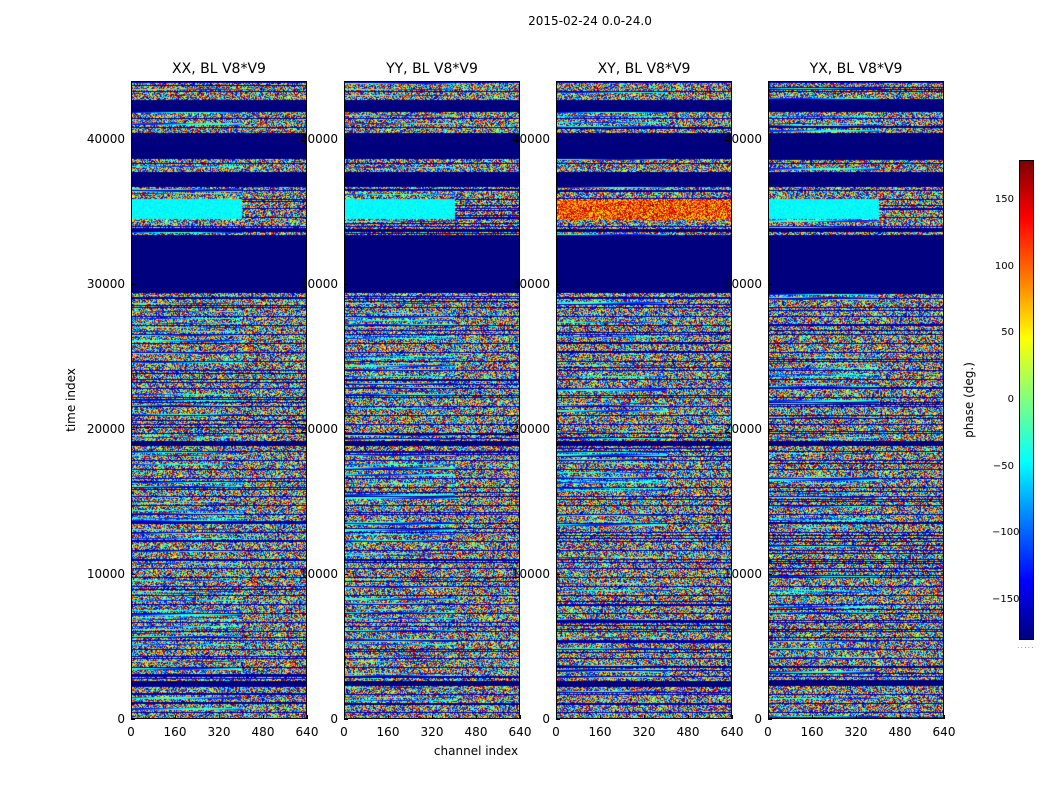 This screenshot has width=1050, height=800. I want to click on panel-title: YX, BL V8*V9, so click(856, 69).